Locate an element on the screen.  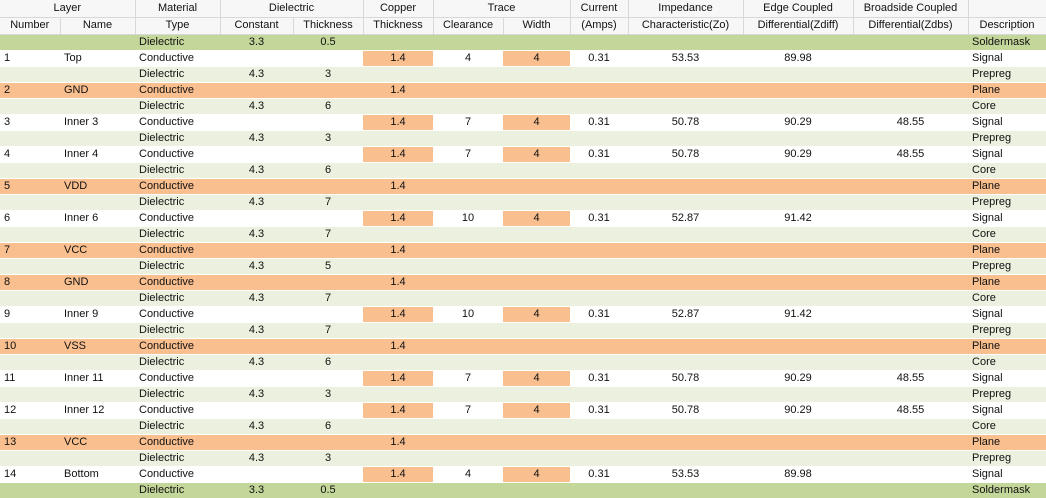
cell: 11 is located at coordinates (30, 378).